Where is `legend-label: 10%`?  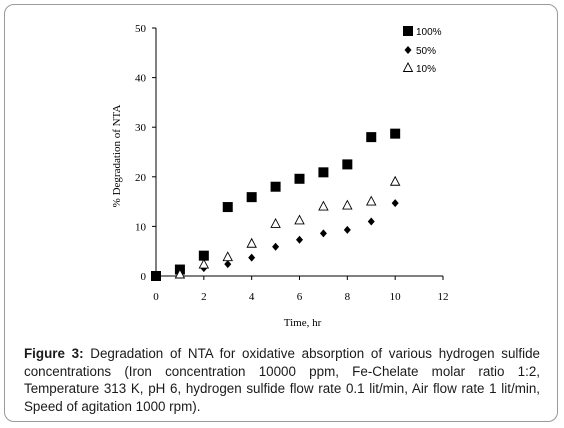 legend-label: 10% is located at coordinates (426, 69).